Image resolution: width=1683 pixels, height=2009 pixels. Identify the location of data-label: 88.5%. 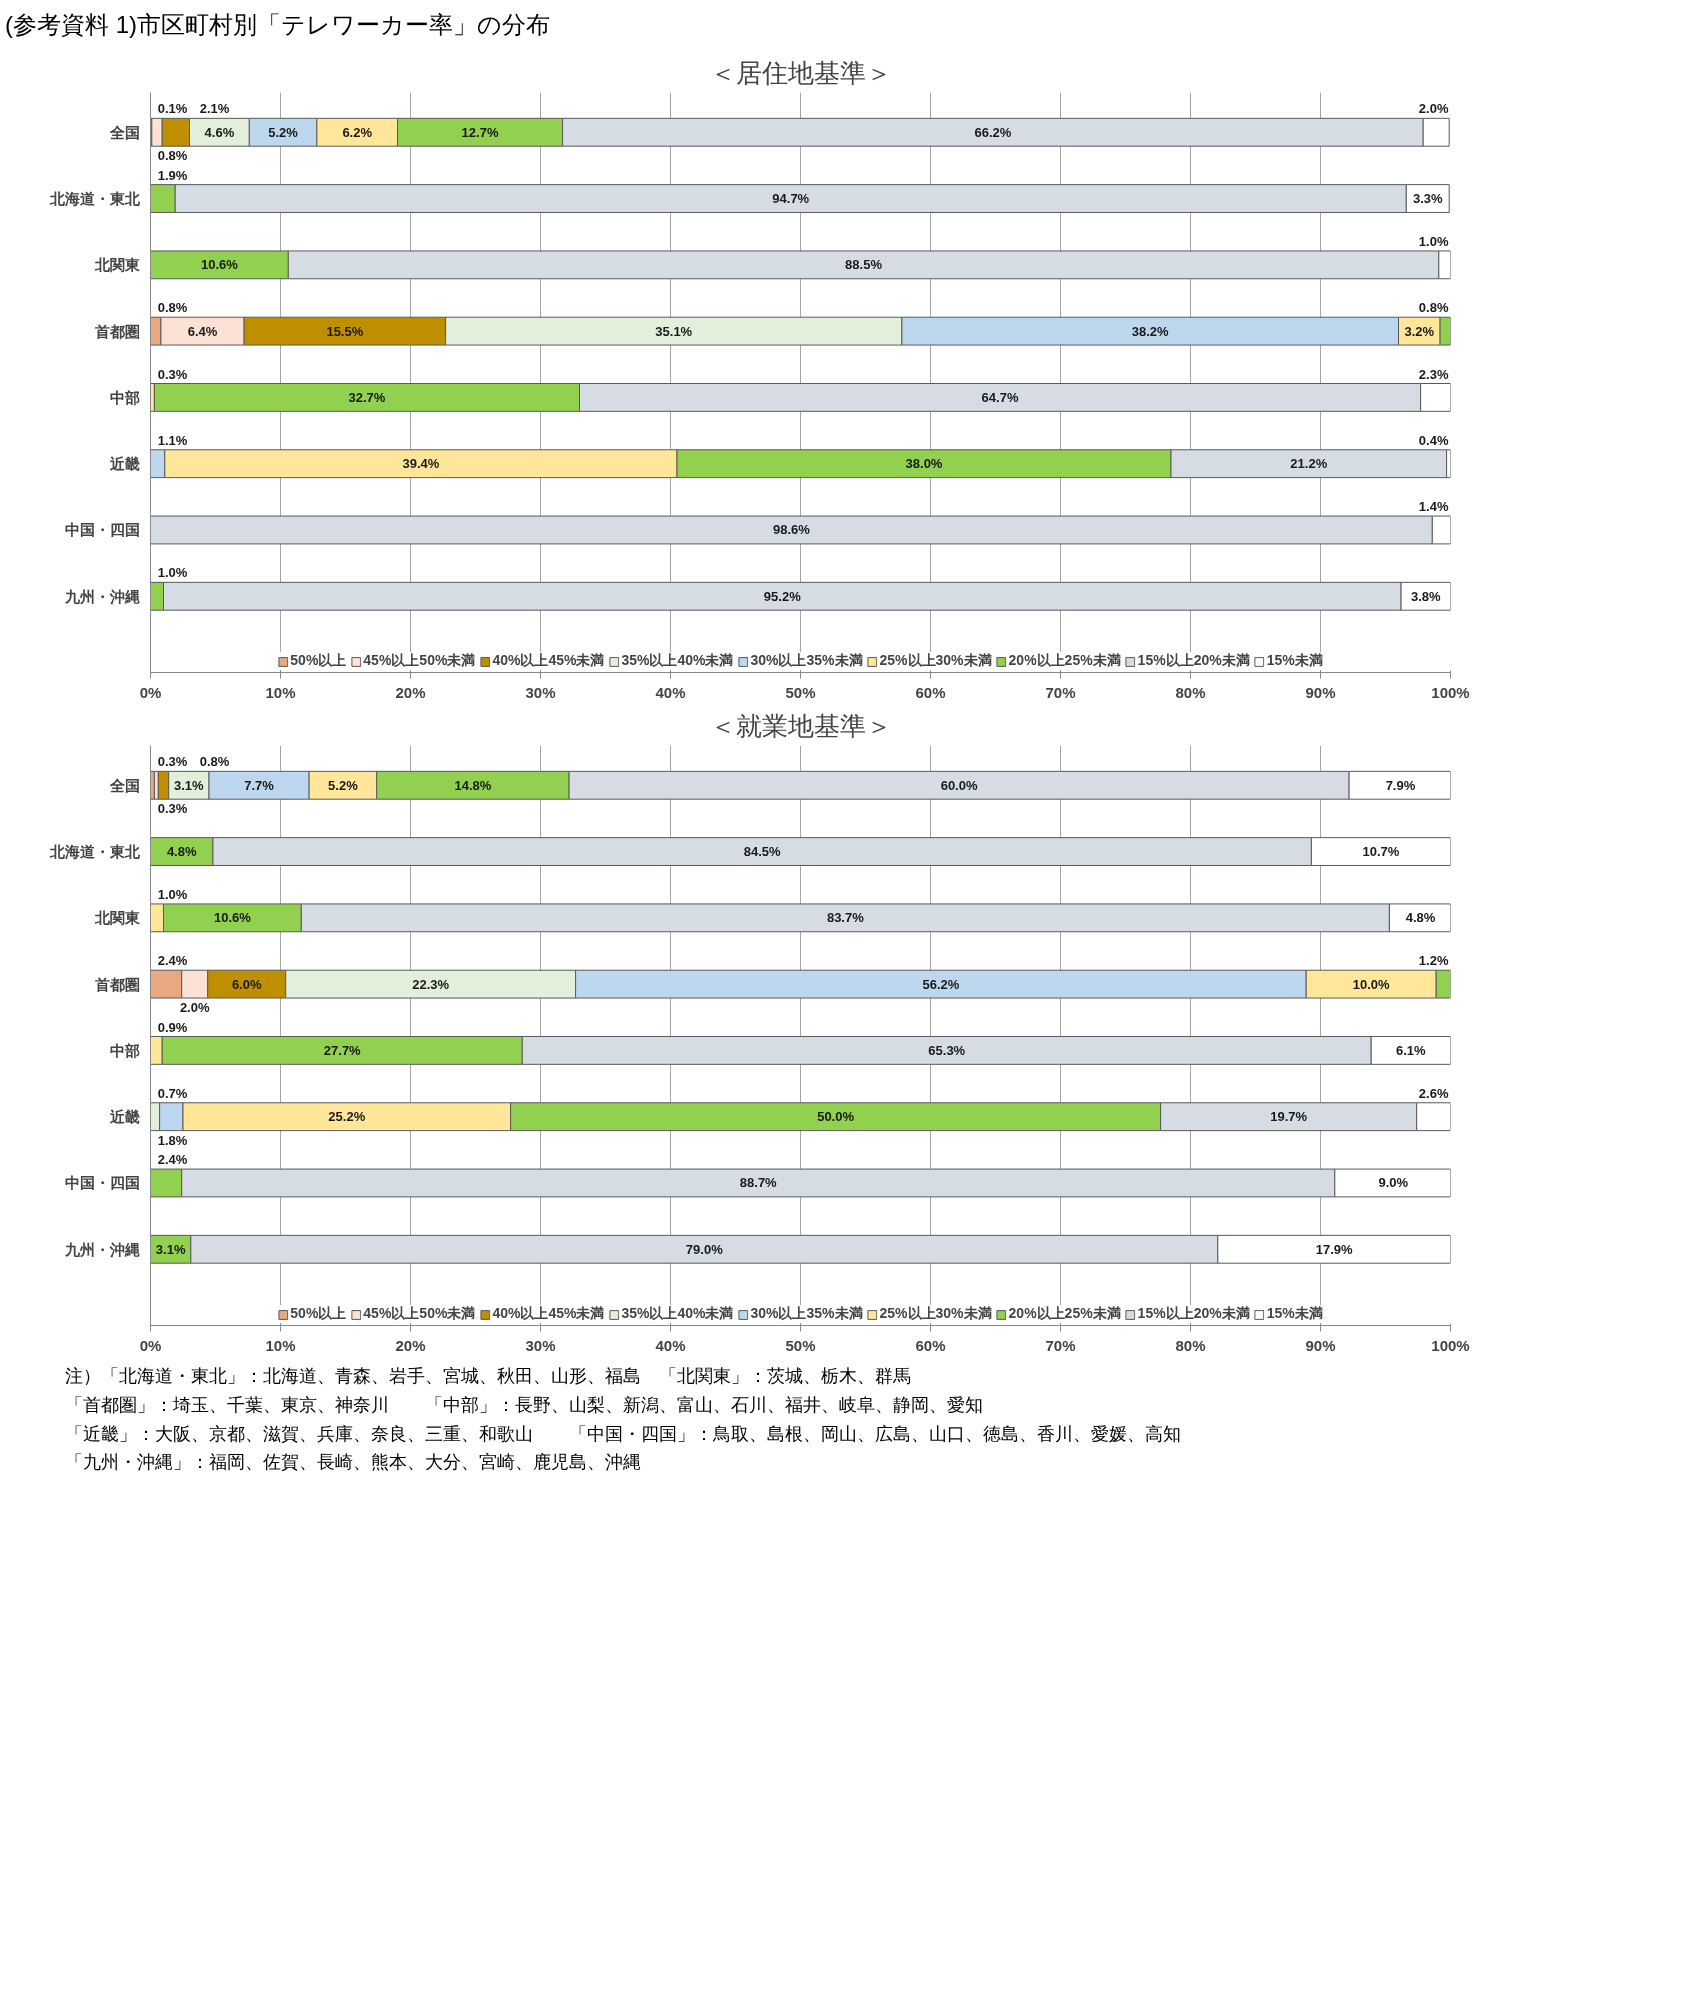
(864, 265).